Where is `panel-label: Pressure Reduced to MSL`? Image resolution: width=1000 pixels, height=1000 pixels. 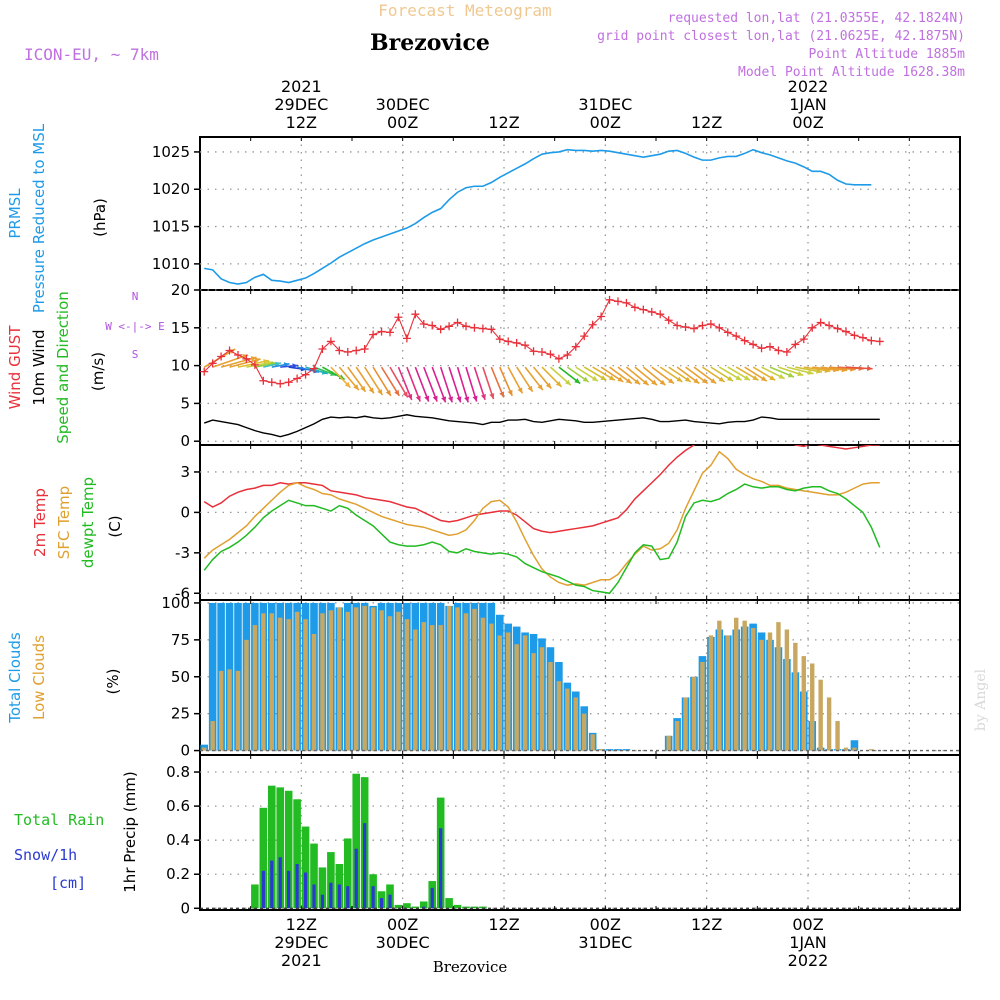
panel-label: Pressure Reduced to MSL is located at coordinates (39, 218).